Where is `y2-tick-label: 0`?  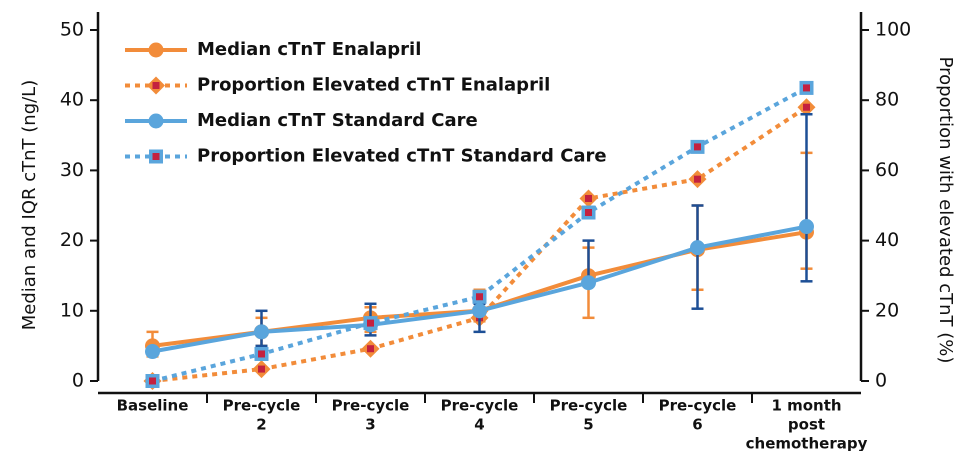
y2-tick-label: 0 is located at coordinates (881, 381).